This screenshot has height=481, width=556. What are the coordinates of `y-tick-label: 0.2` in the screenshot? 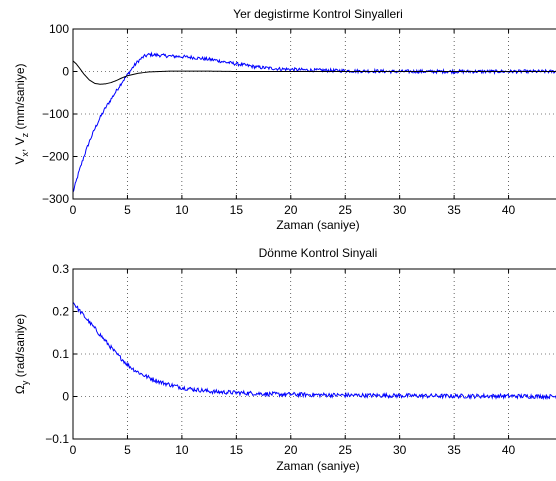 It's located at (60, 312).